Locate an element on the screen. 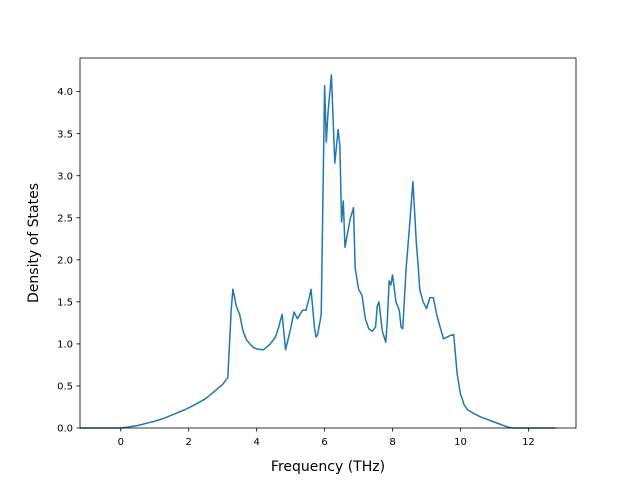  y-tick-label: 0.5 is located at coordinates (65, 387).